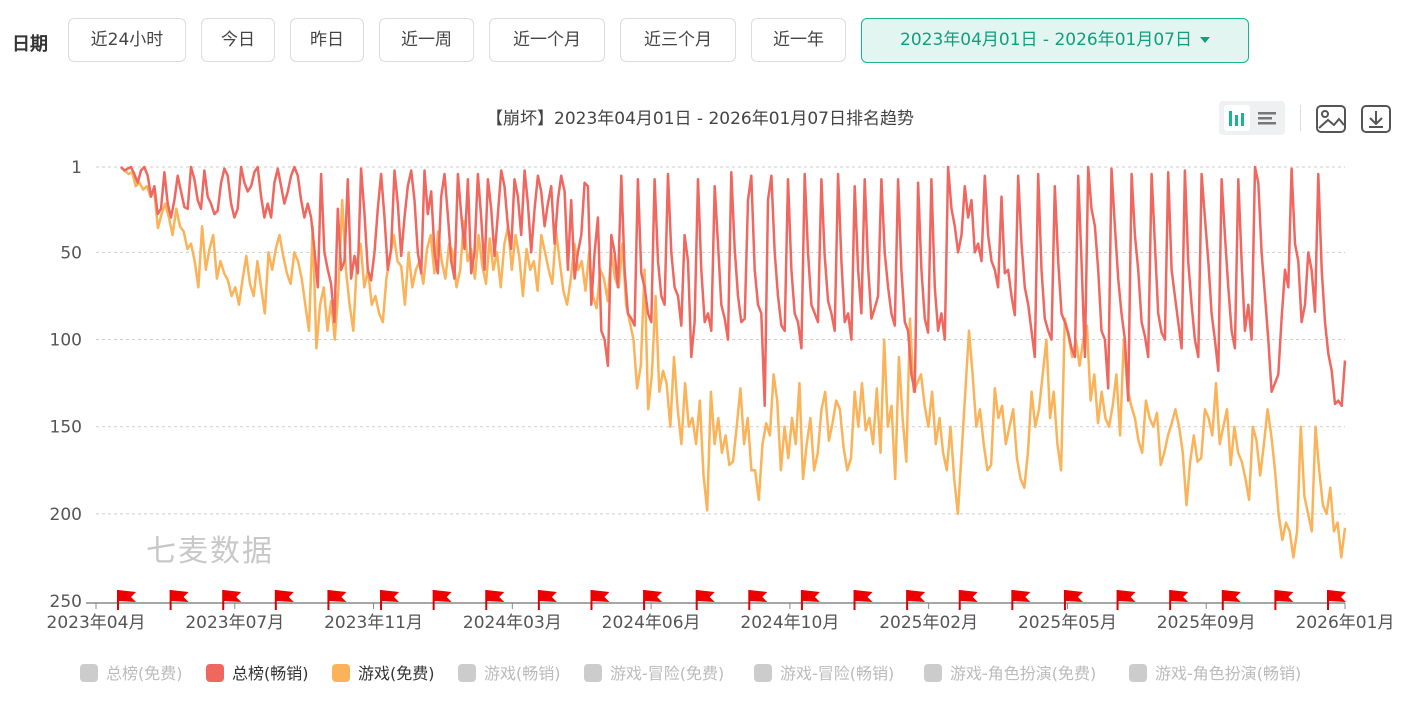 Image resolution: width=1419 pixels, height=726 pixels. I want to click on legend-item: 游戏-冒险(免费), so click(654, 674).